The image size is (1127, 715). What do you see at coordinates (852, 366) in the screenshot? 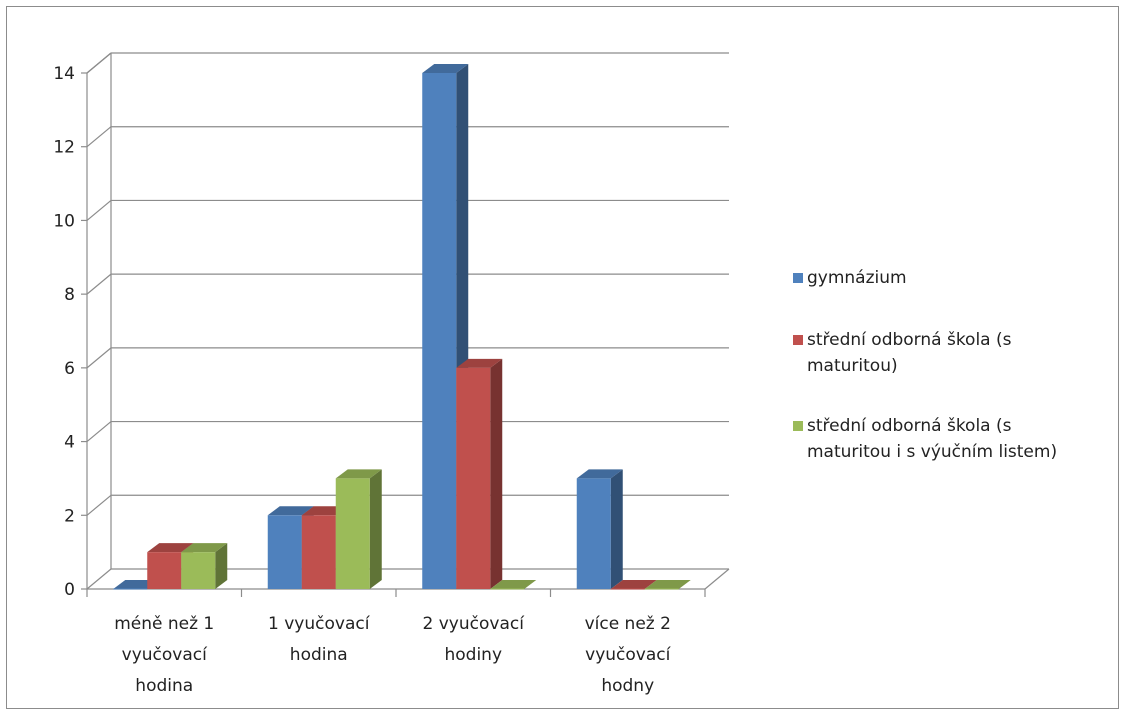
I see `legend-label: maturitou)` at bounding box center [852, 366].